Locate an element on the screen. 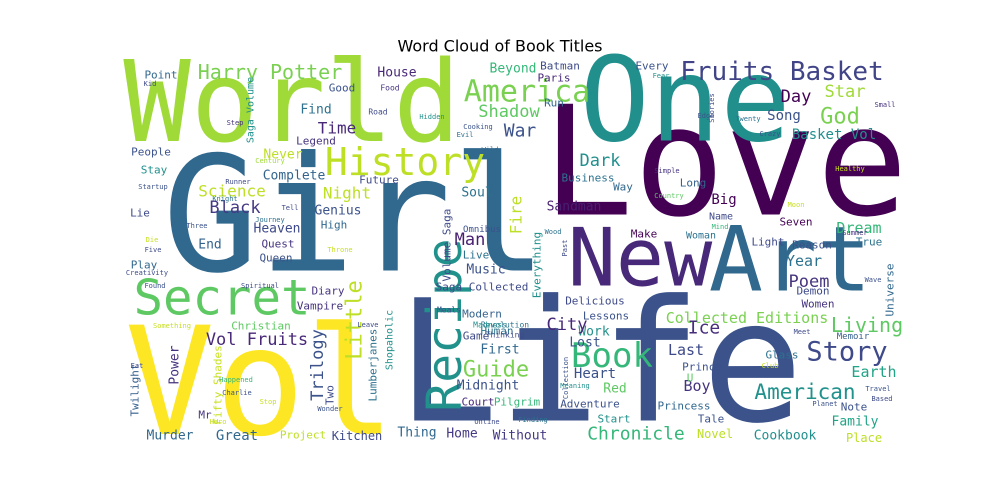  word: Trilogy is located at coordinates (318, 365).